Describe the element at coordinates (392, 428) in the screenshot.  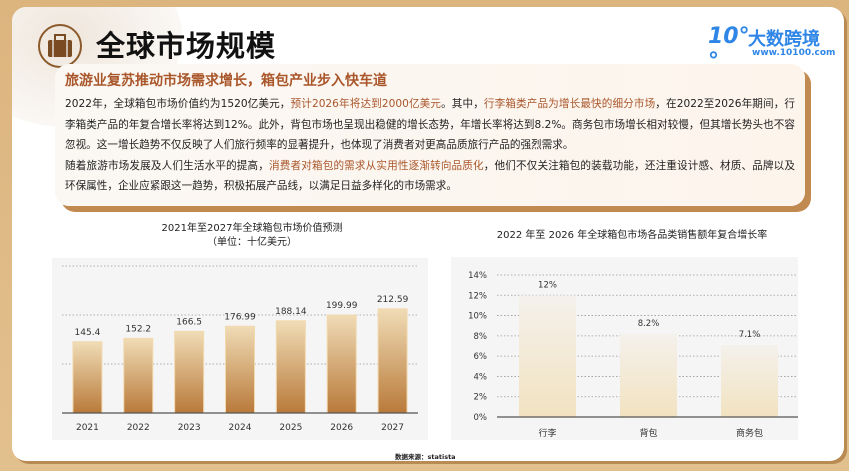
I see `x-tick-label: 2027` at that location.